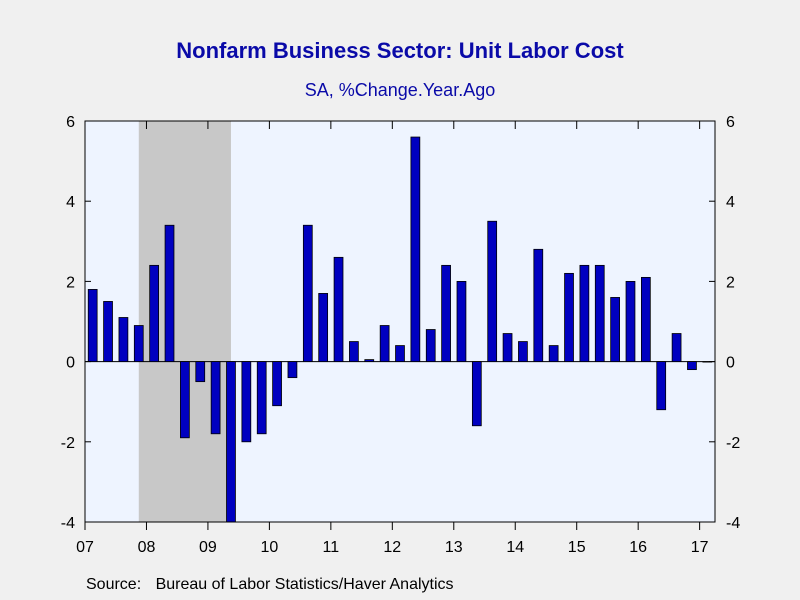  Describe the element at coordinates (538, 305) in the screenshot. I see `bar-2014Q2` at that location.